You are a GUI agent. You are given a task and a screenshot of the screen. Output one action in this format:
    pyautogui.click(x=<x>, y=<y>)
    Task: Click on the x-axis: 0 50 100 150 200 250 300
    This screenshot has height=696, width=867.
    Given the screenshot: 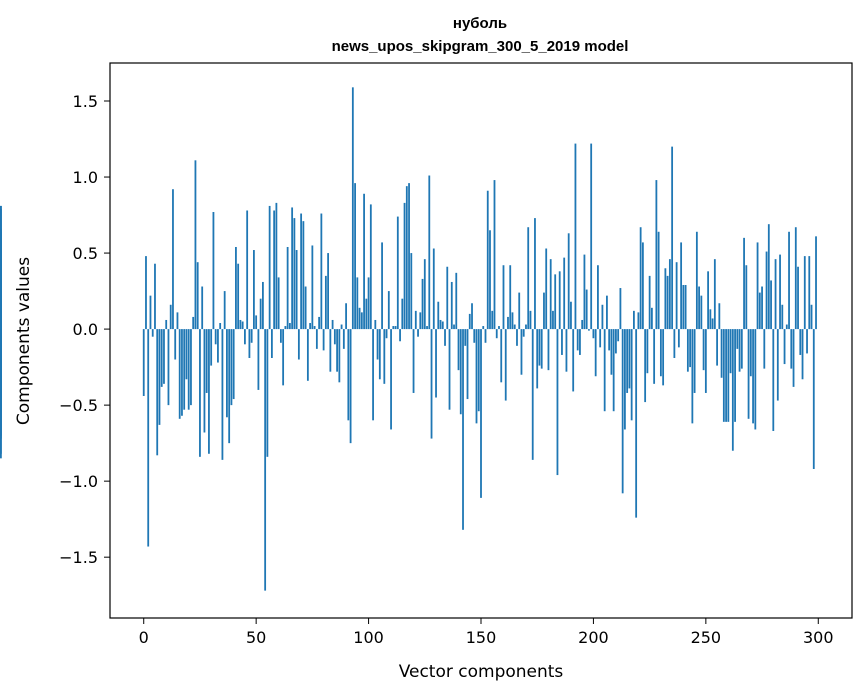 What is the action you would take?
    pyautogui.click(x=486, y=632)
    